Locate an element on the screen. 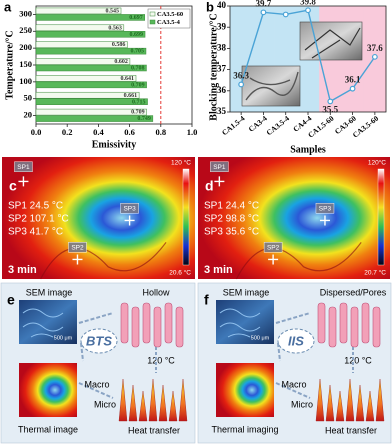 Image resolution: width=392 pixels, height=444 pixels. spot-reading: SP3 35.6 °C is located at coordinates (231, 231).